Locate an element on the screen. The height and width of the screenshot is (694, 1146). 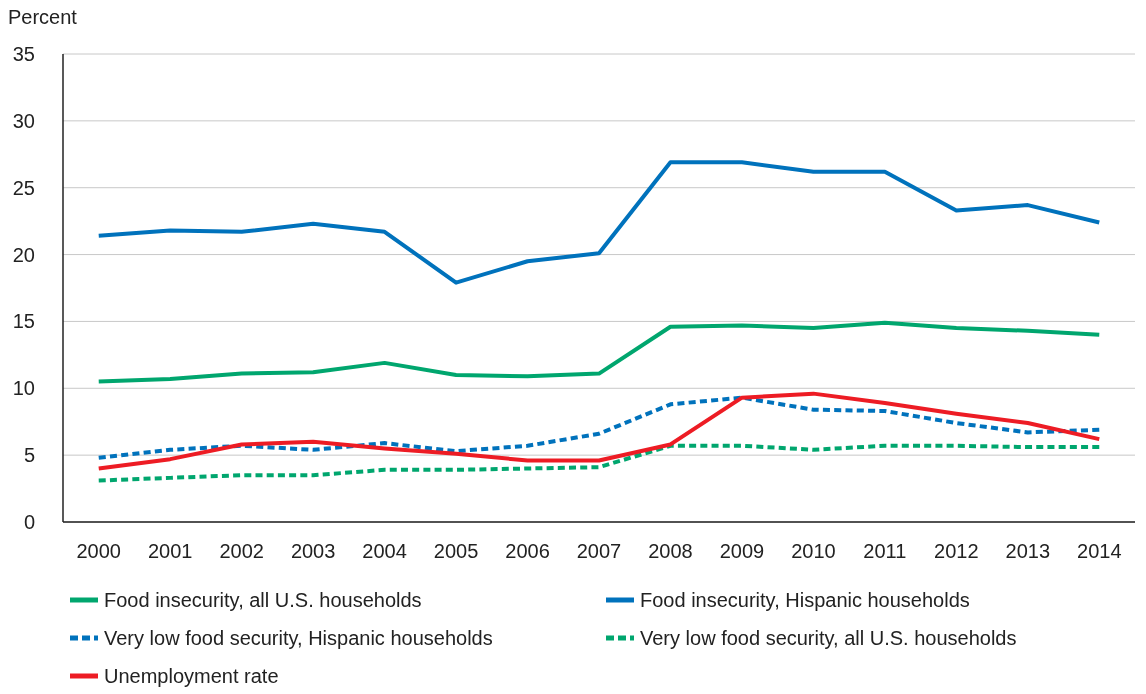
x-tick-label: 2002 is located at coordinates (241, 551).